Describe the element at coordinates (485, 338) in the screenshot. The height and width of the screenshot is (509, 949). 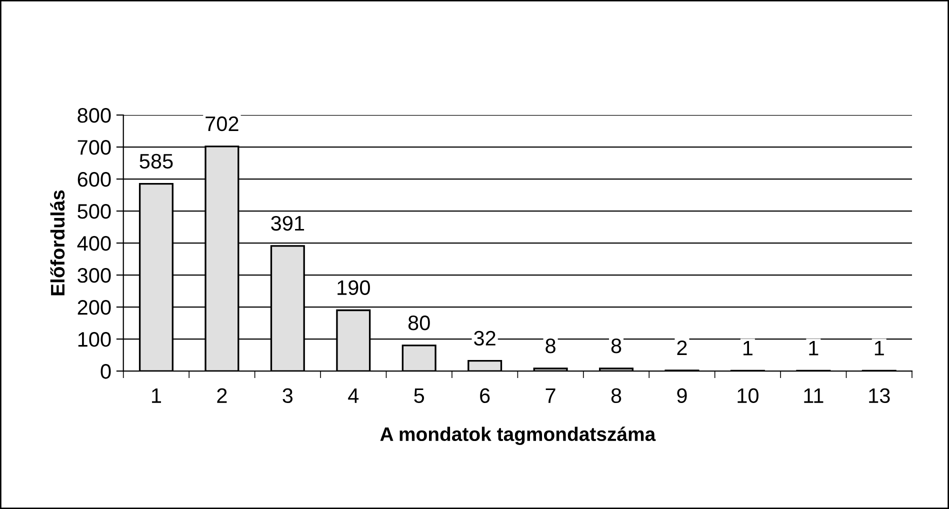
I see `data-label: 32` at that location.